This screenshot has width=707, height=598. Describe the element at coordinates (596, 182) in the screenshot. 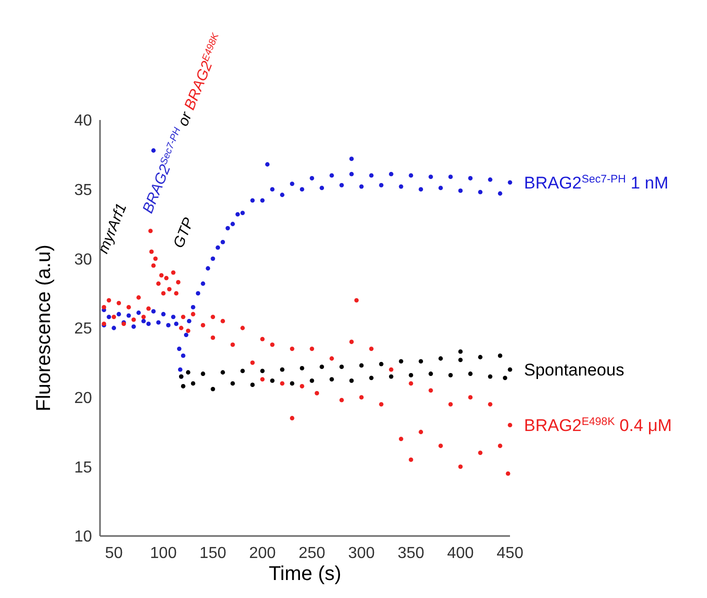

I see `series-label: BRAG2$^{Sec7-PH}$ 1 nM` at that location.